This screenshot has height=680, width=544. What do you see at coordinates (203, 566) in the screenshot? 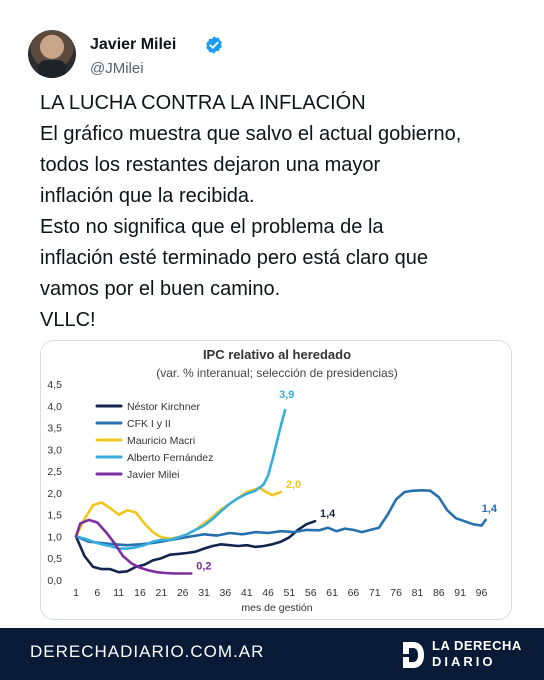
I see `series-end-label: 0,2` at bounding box center [203, 566].